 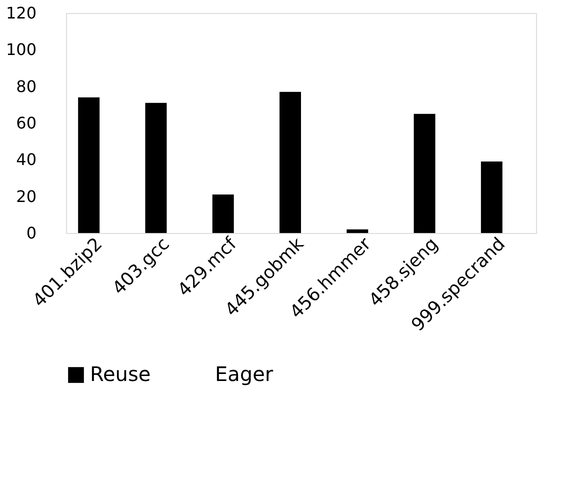 What do you see at coordinates (26, 86) in the screenshot?
I see `y-tick-label: 80` at bounding box center [26, 86].